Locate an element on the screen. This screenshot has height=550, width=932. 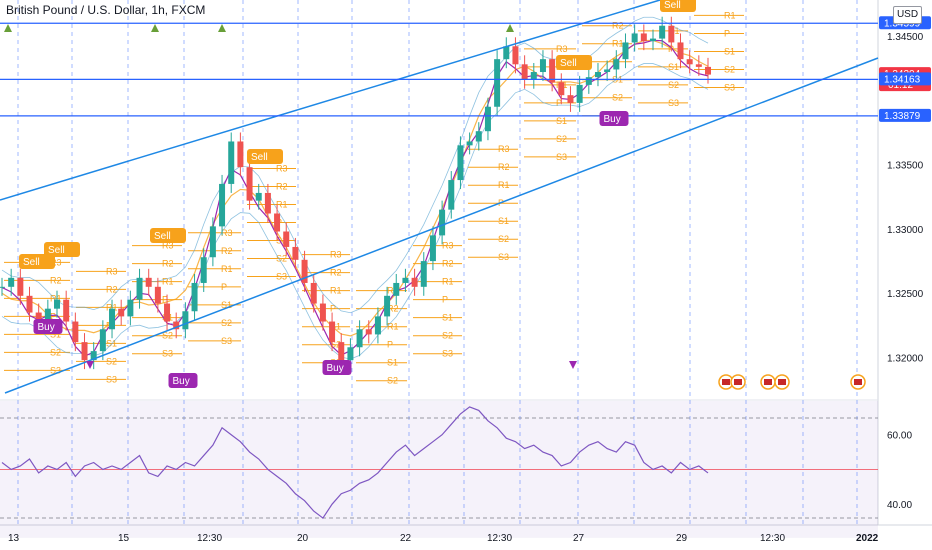
price-tick-label: 1.34500 is located at coordinates (905, 37).